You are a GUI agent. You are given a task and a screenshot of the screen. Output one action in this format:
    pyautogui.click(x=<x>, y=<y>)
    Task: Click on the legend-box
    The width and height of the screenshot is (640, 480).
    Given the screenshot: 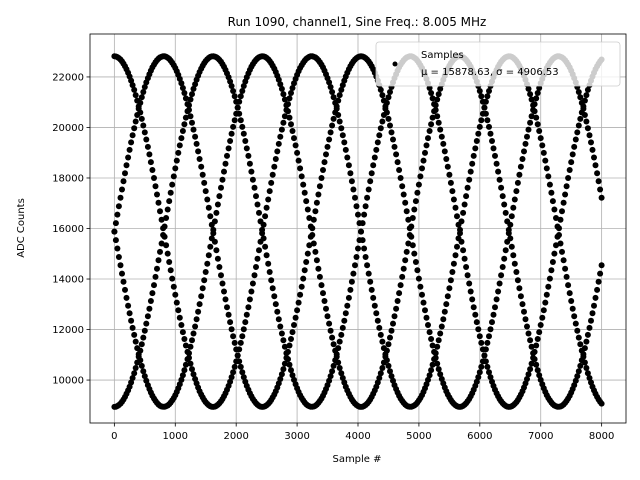 What is the action you would take?
    pyautogui.click(x=498, y=64)
    